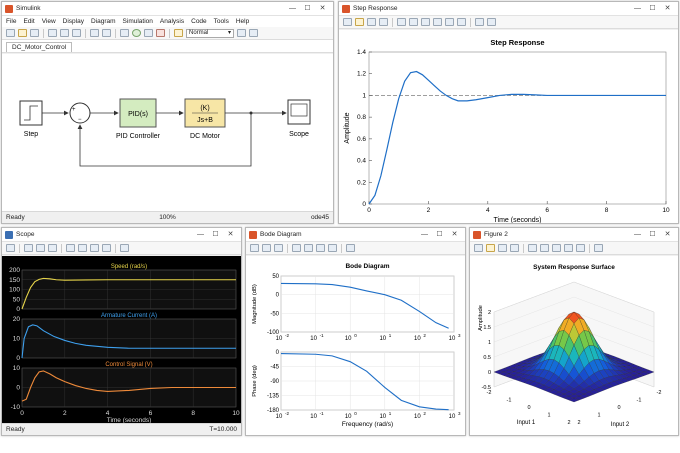  I want to click on properties-icon, so click(253, 33).